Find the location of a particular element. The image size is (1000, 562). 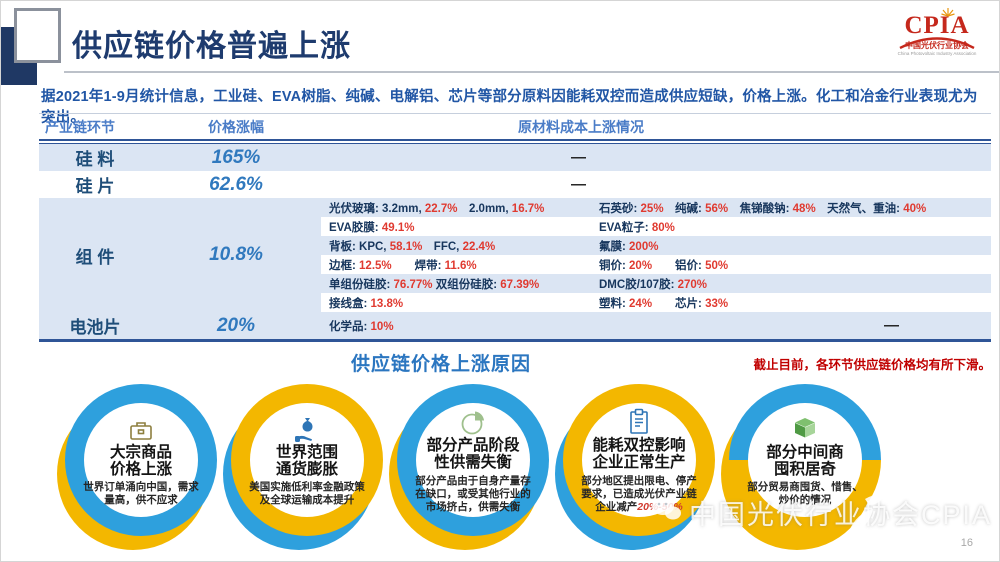

money-hand-icon is located at coordinates (307, 428).